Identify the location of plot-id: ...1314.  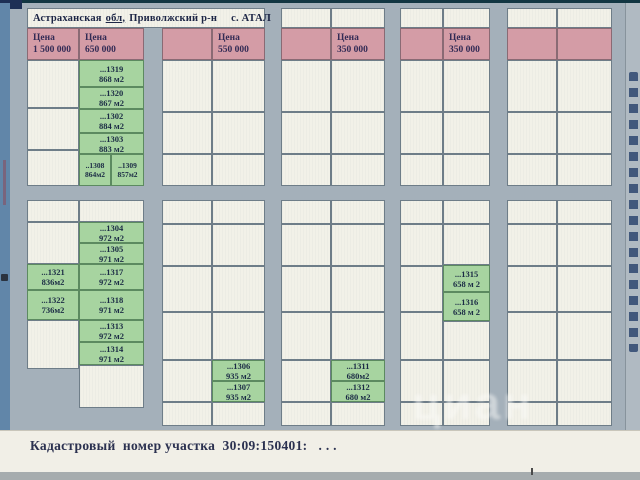
(111, 348).